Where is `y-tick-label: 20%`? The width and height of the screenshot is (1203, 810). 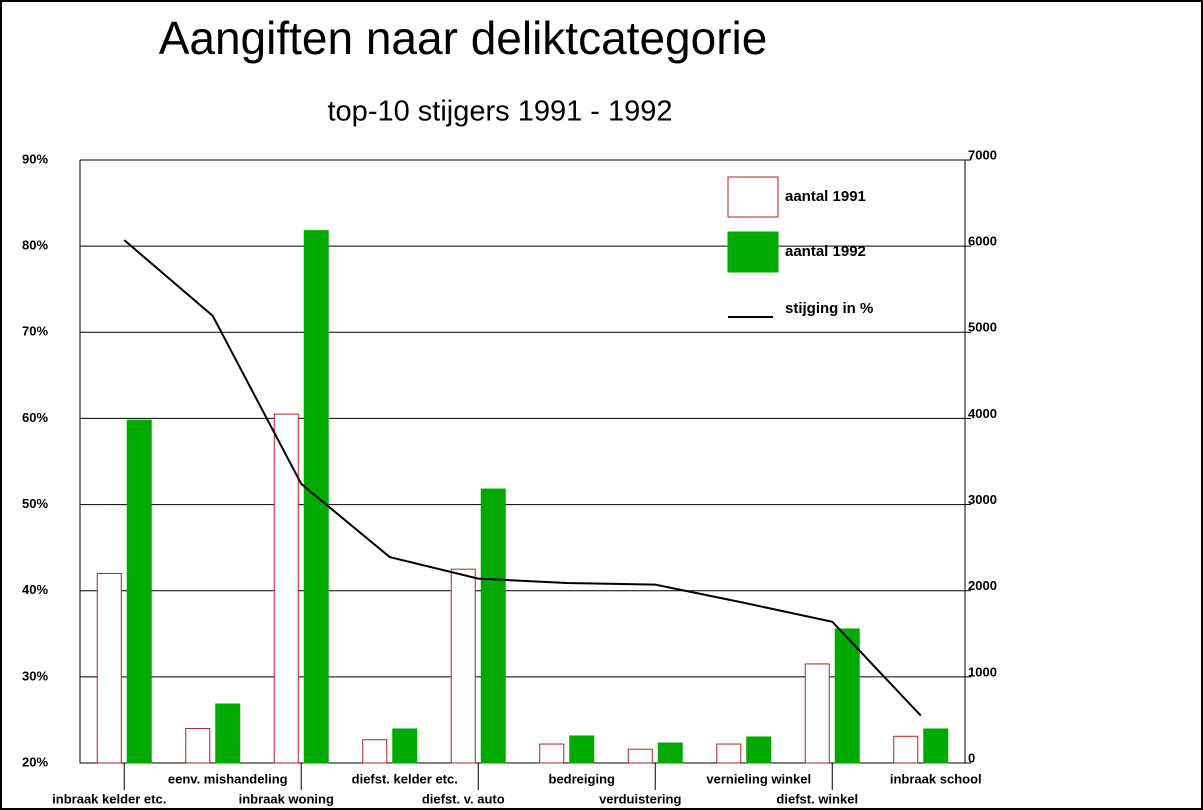 y-tick-label: 20% is located at coordinates (35, 761).